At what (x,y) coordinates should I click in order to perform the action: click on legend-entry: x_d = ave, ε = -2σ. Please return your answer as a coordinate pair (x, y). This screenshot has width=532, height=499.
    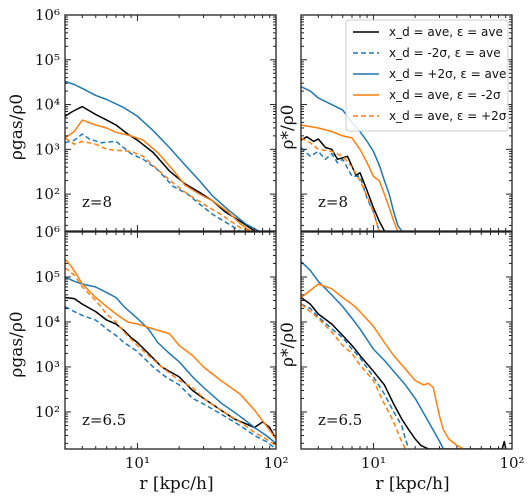
    Looking at the image, I should click on (445, 95).